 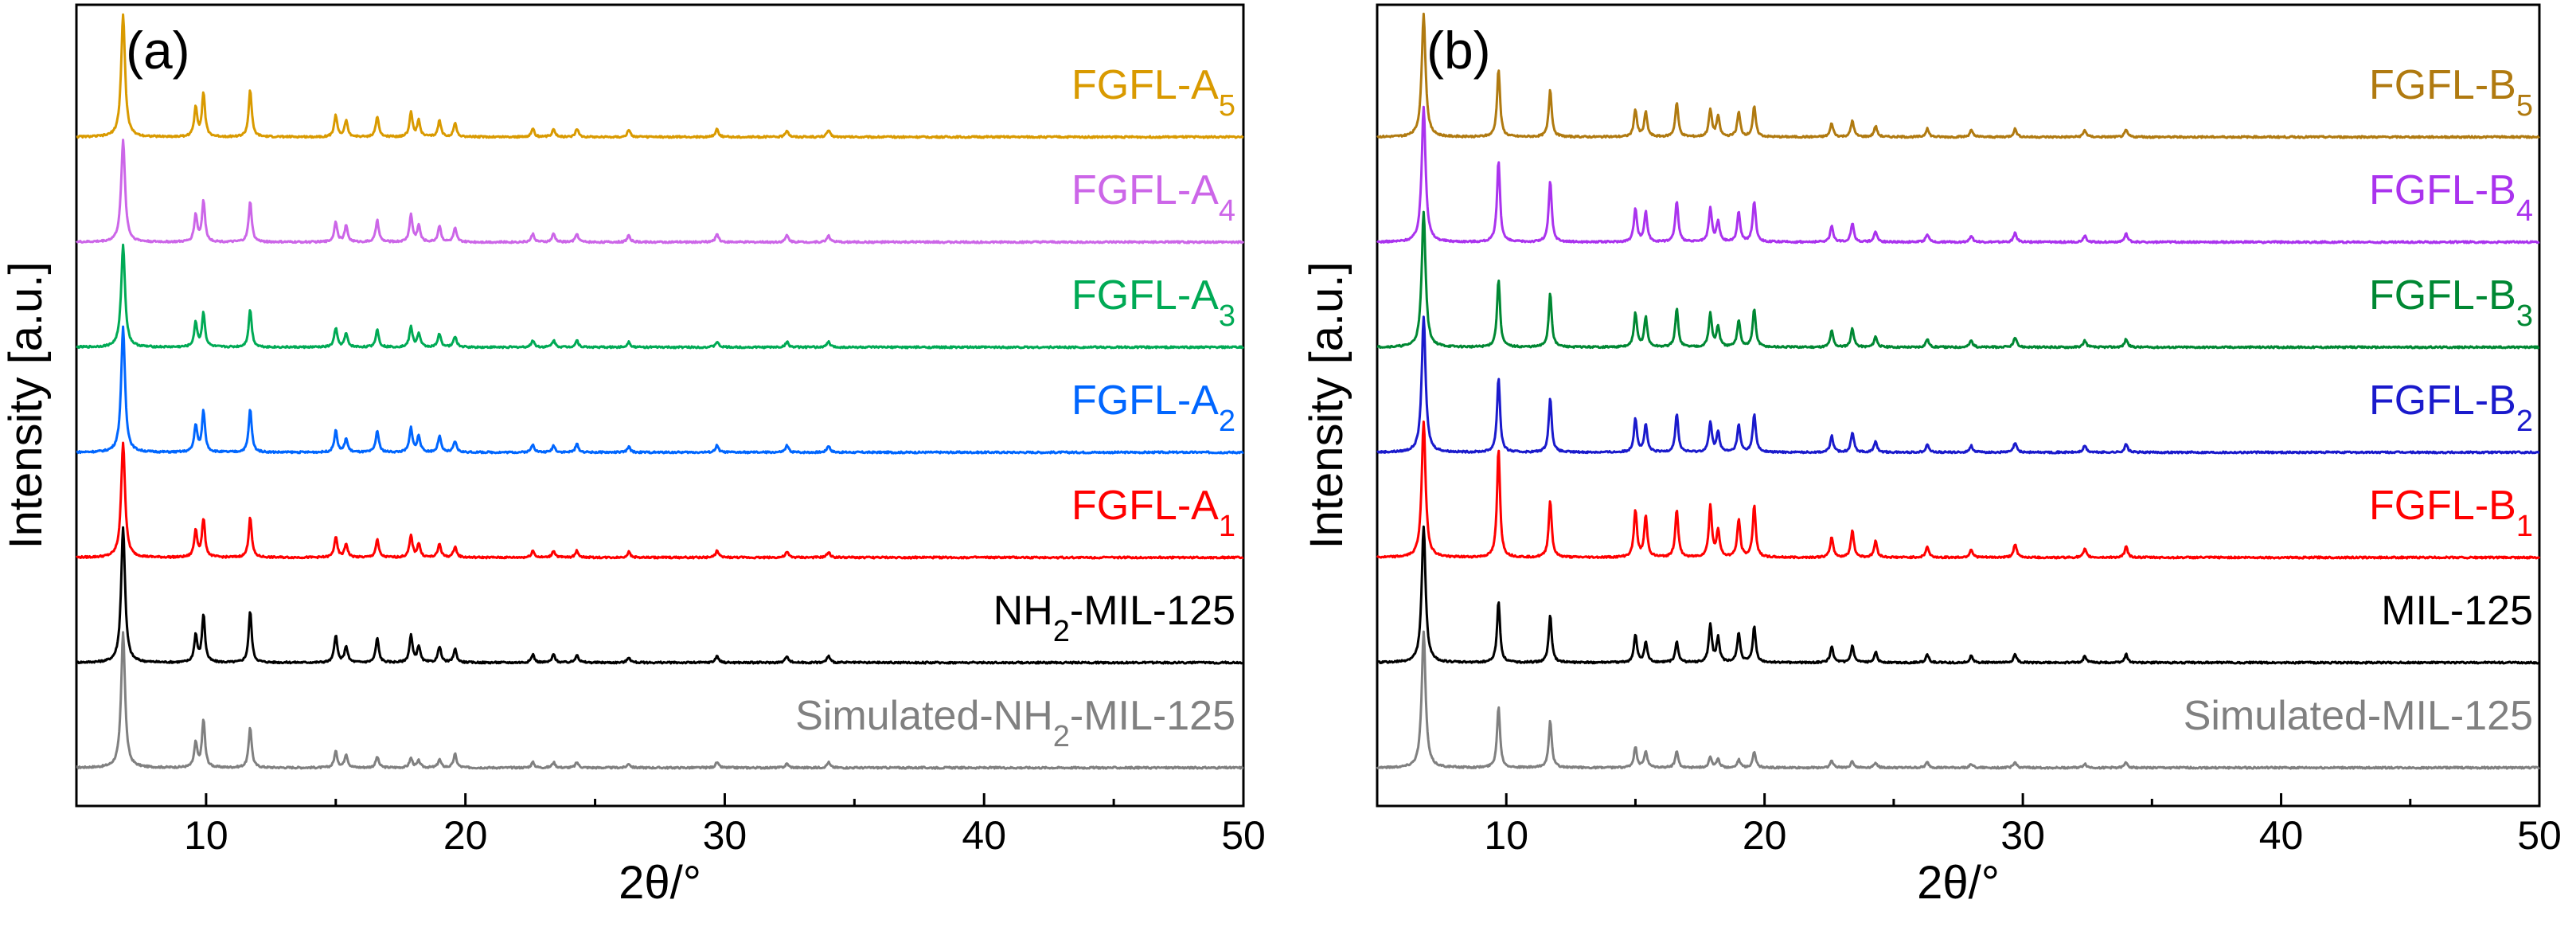 I want to click on series-label: FGFL-A1, so click(x=1153, y=513).